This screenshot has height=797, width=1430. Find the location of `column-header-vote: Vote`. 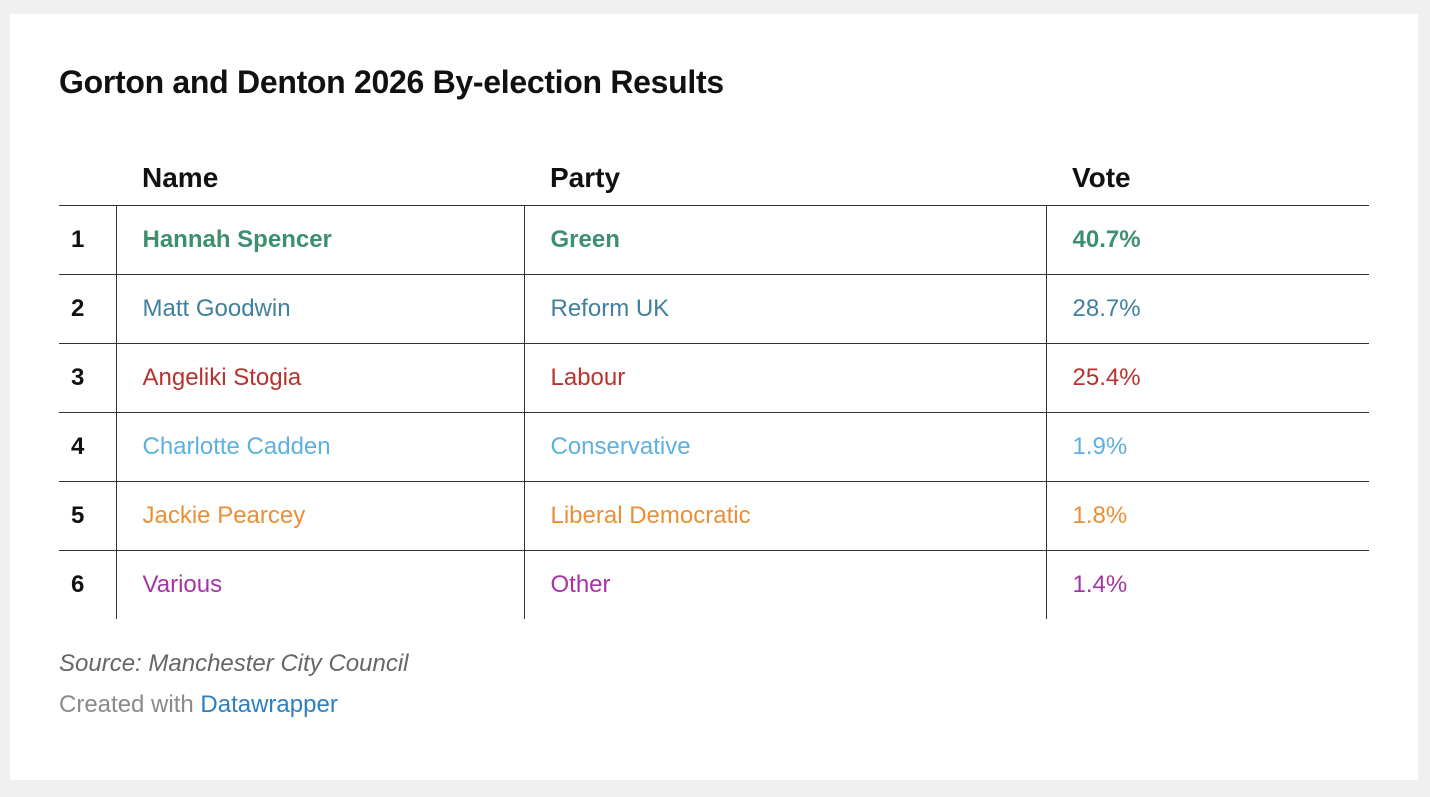

column-header-vote: Vote is located at coordinates (1207, 178).